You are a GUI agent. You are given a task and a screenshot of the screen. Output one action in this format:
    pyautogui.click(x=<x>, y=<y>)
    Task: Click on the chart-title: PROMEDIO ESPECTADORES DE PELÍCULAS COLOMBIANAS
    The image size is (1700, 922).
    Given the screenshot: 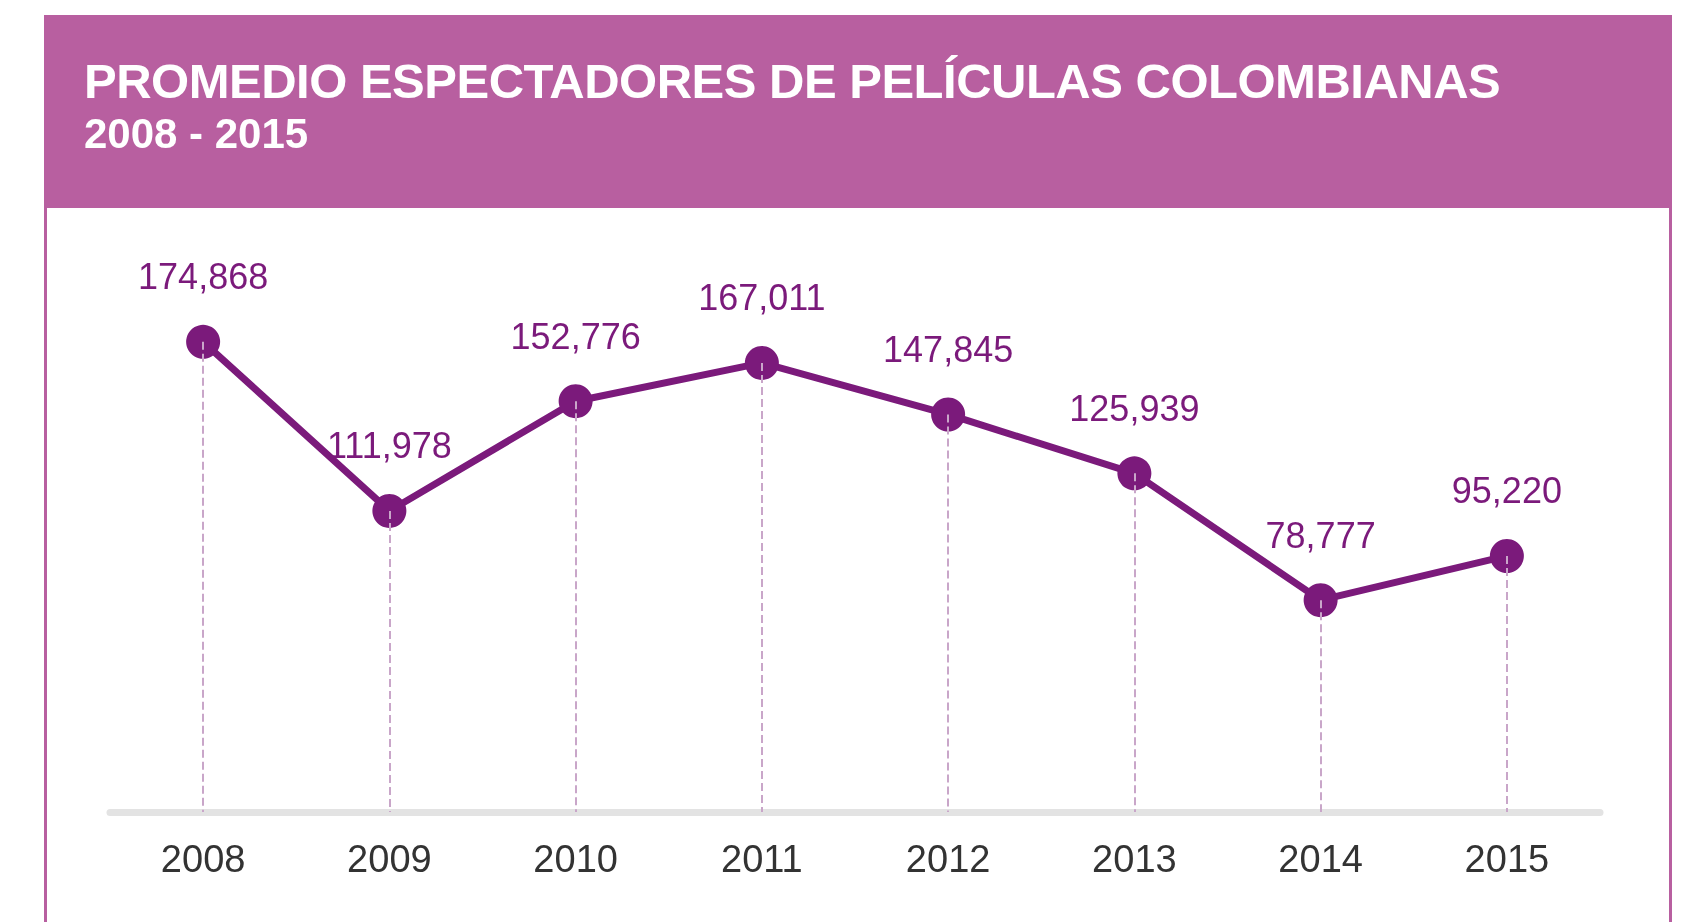 What is the action you would take?
    pyautogui.click(x=793, y=81)
    